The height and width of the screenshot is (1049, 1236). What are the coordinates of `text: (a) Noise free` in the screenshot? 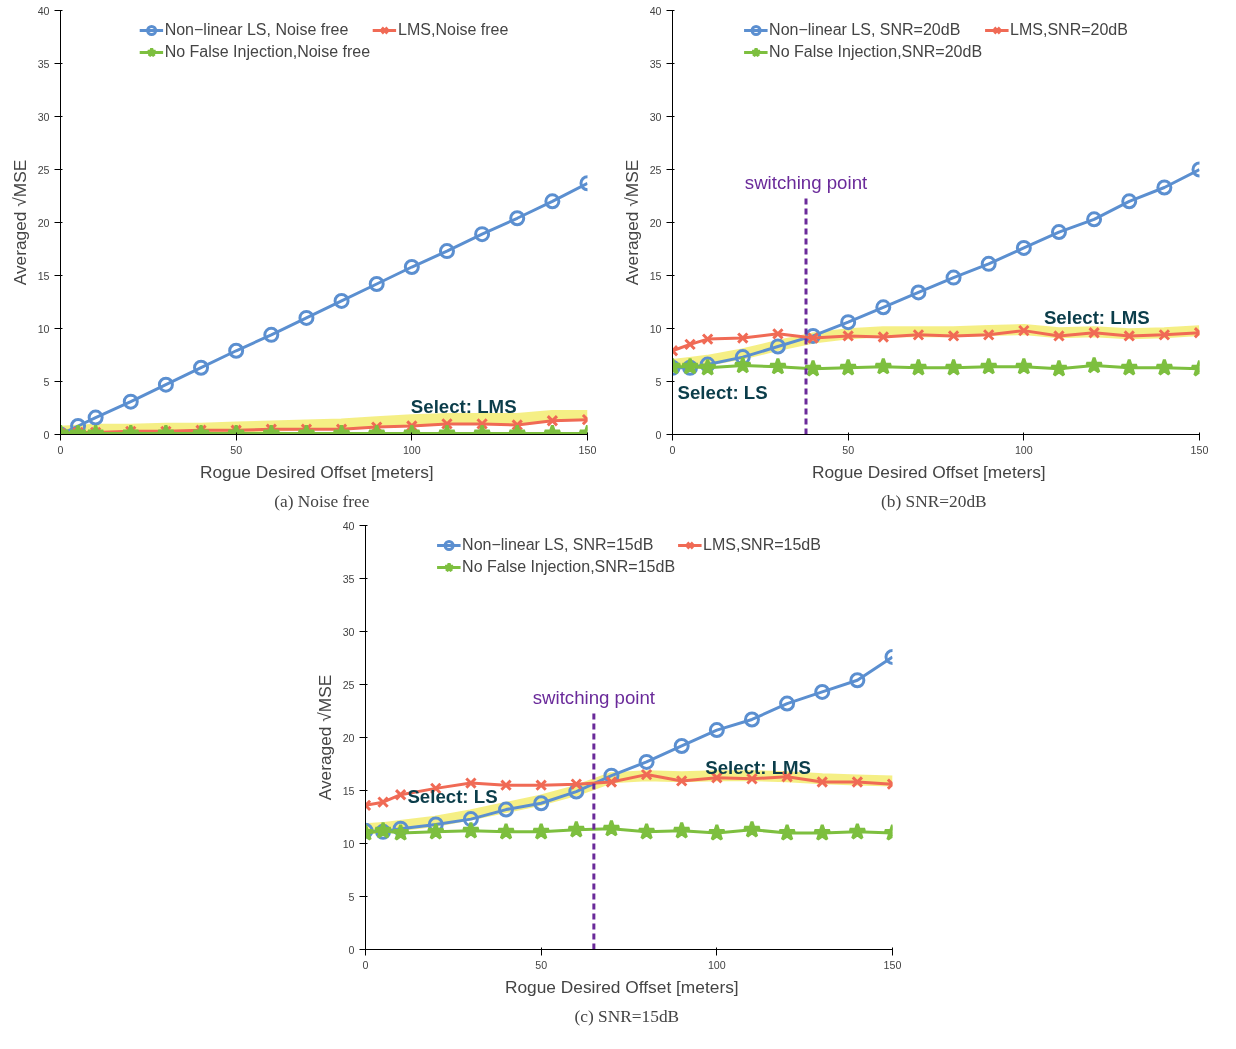 It's located at (322, 501).